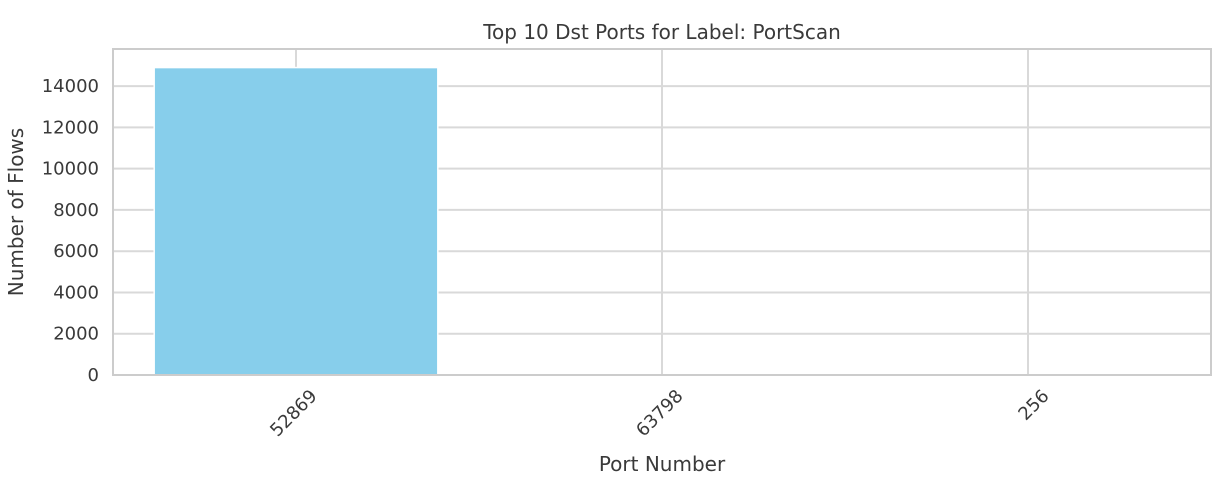  What do you see at coordinates (1033, 405) in the screenshot?
I see `x-tick-label: 256` at bounding box center [1033, 405].